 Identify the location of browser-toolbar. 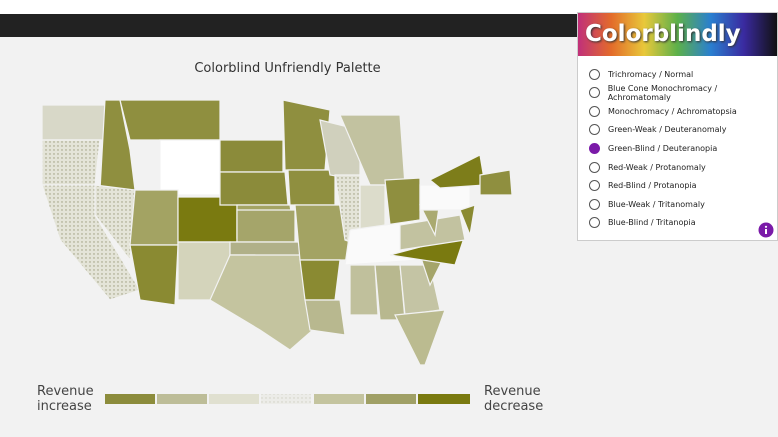
(389, 7).